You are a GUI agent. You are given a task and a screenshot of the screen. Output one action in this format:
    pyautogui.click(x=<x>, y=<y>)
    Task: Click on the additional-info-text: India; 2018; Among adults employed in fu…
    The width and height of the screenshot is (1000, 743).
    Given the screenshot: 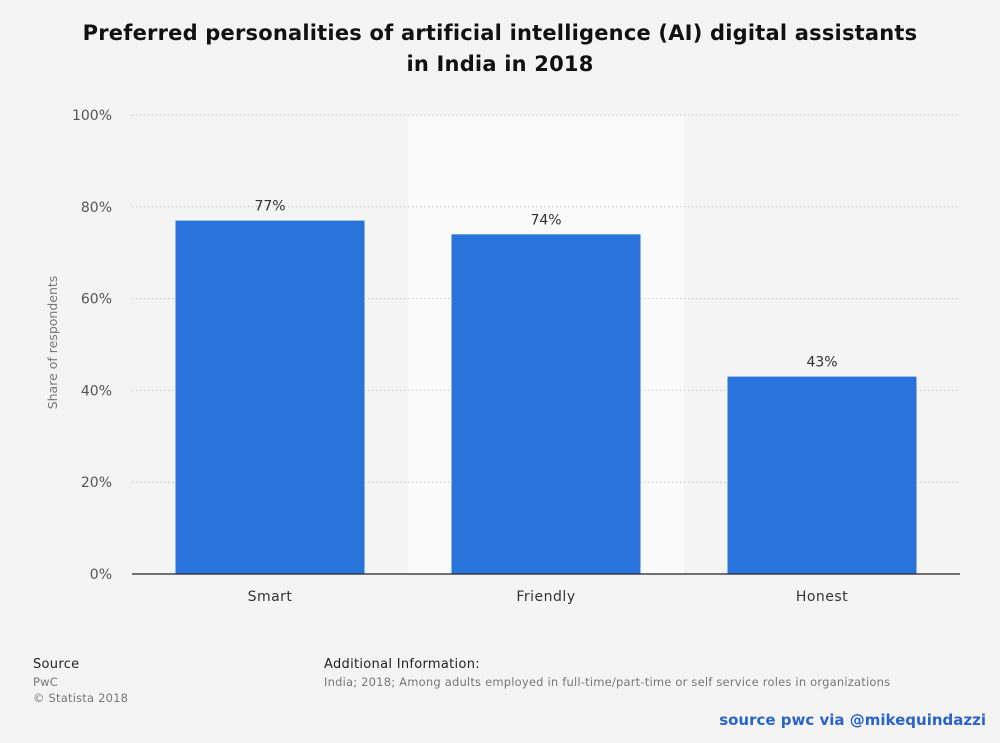 What is the action you would take?
    pyautogui.click(x=607, y=682)
    